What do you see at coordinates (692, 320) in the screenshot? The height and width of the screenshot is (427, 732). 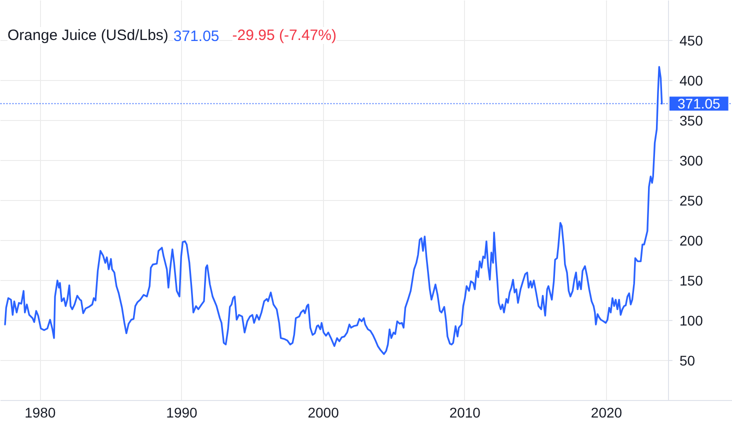 I see `y-tick-label: 100` at bounding box center [692, 320].